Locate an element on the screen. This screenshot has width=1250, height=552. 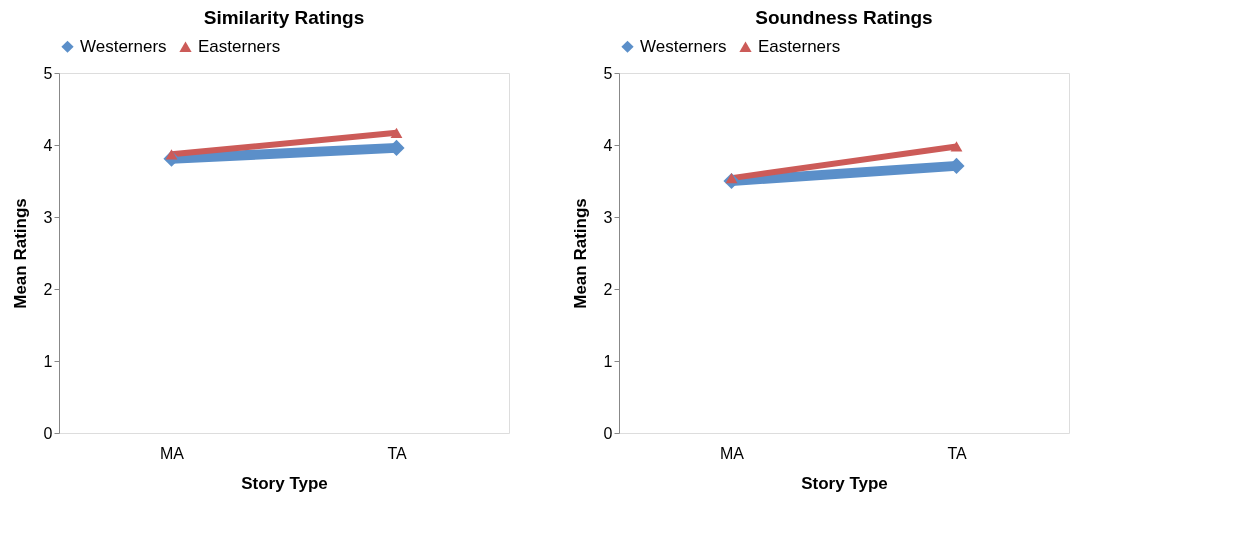
chart-title: Soundness Ratings is located at coordinates (844, 17).